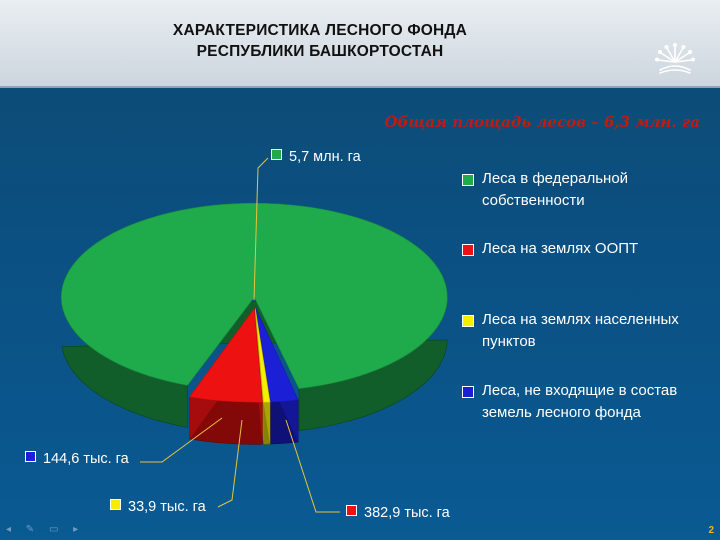 This screenshot has width=720, height=540. What do you see at coordinates (181, 440) in the screenshot?
I see `leader-line-other` at bounding box center [181, 440].